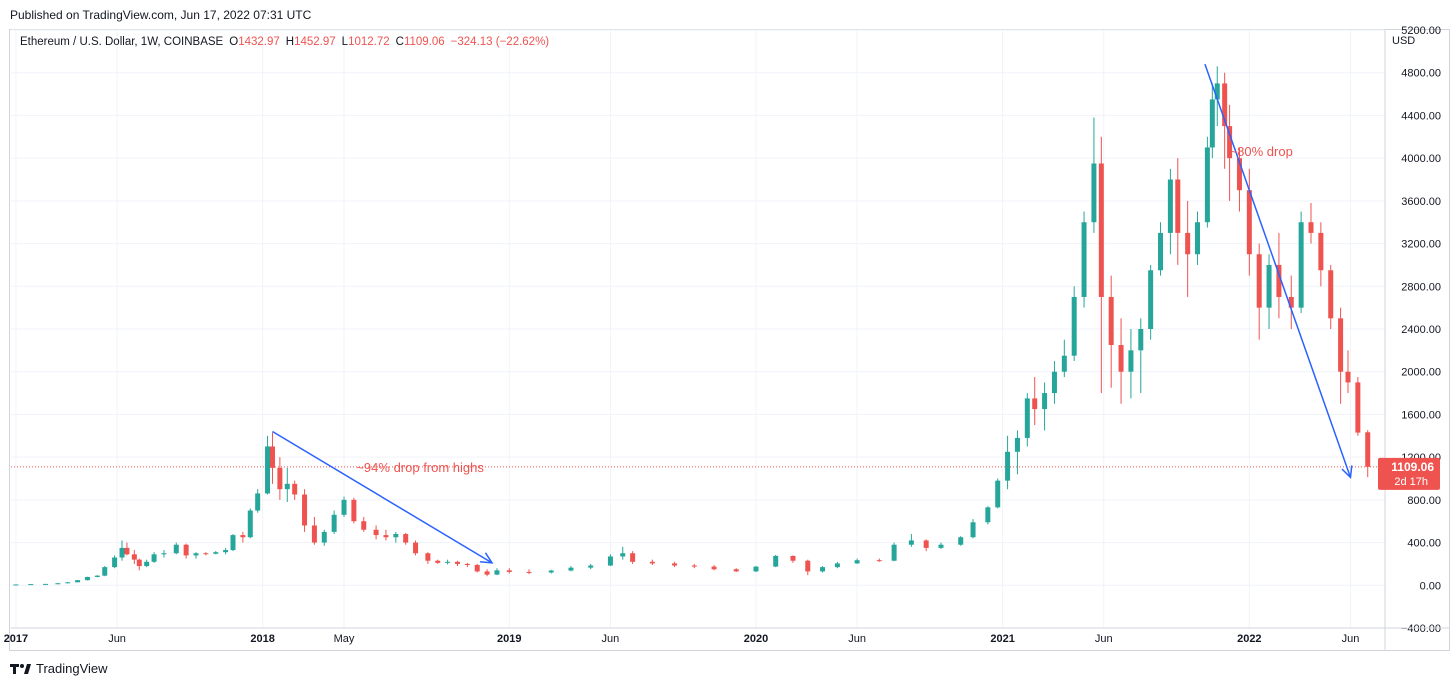 The height and width of the screenshot is (687, 1456). I want to click on y-tick-label: 3200.00, so click(1421, 245).